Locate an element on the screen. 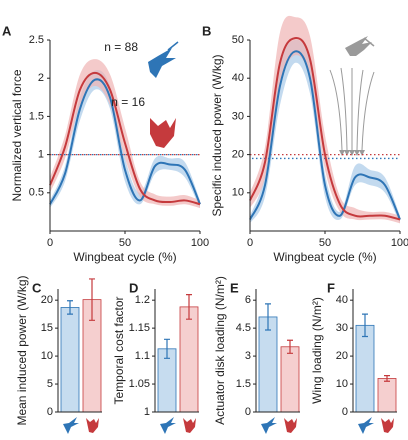  bat-icon is located at coordinates (163, 133).